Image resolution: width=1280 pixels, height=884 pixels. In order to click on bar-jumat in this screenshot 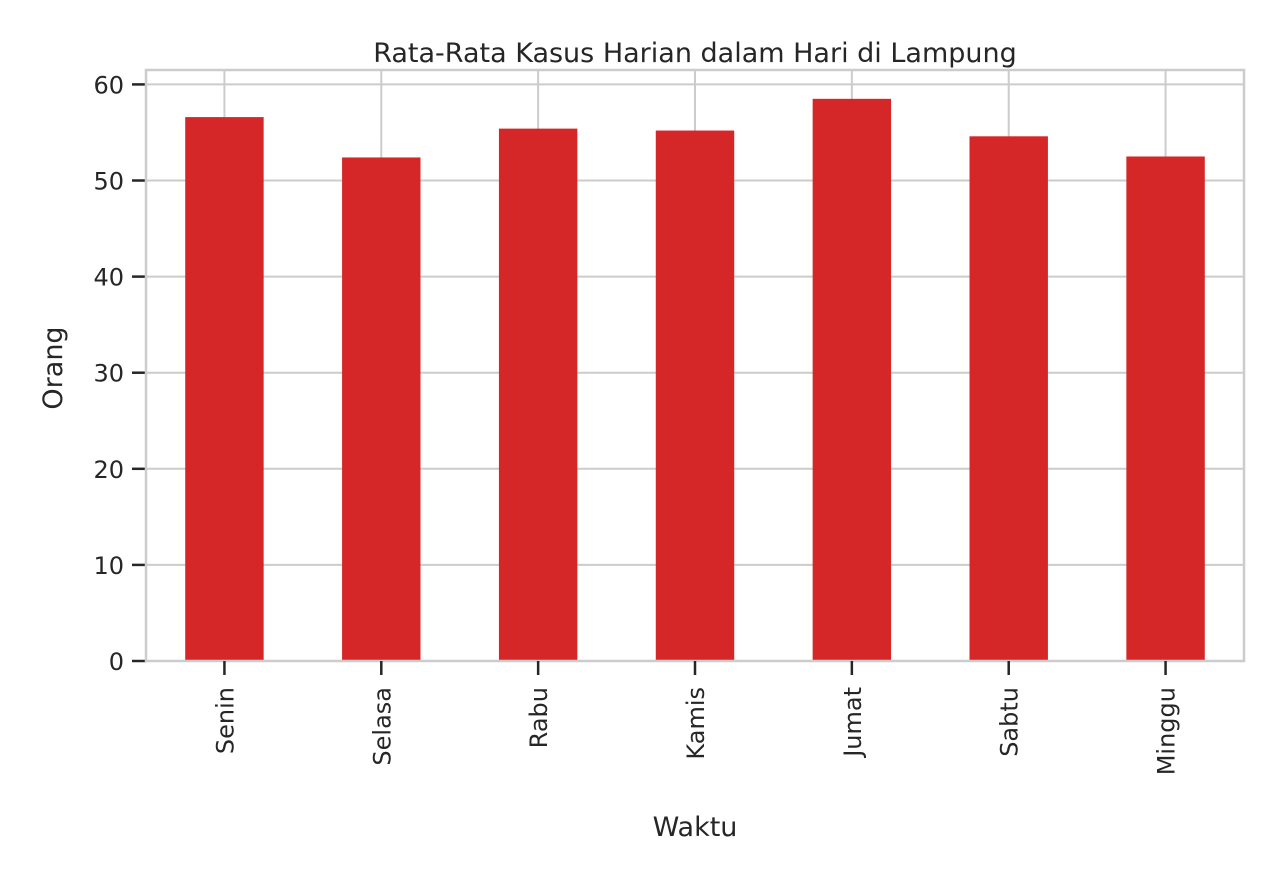, I will do `click(852, 379)`.